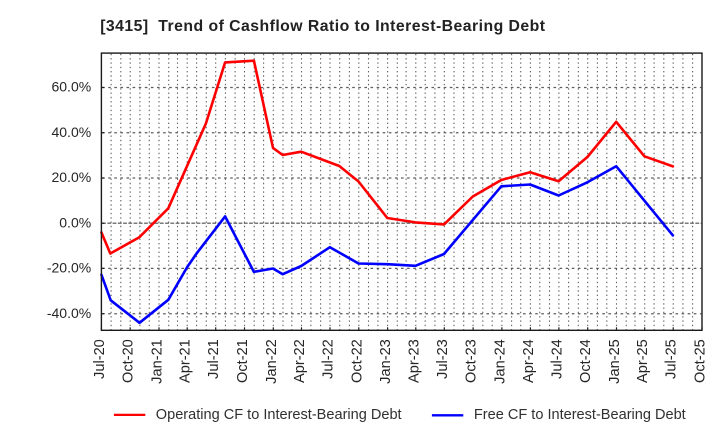 The height and width of the screenshot is (445, 720). I want to click on svg-text: Jan-25, so click(615, 361).